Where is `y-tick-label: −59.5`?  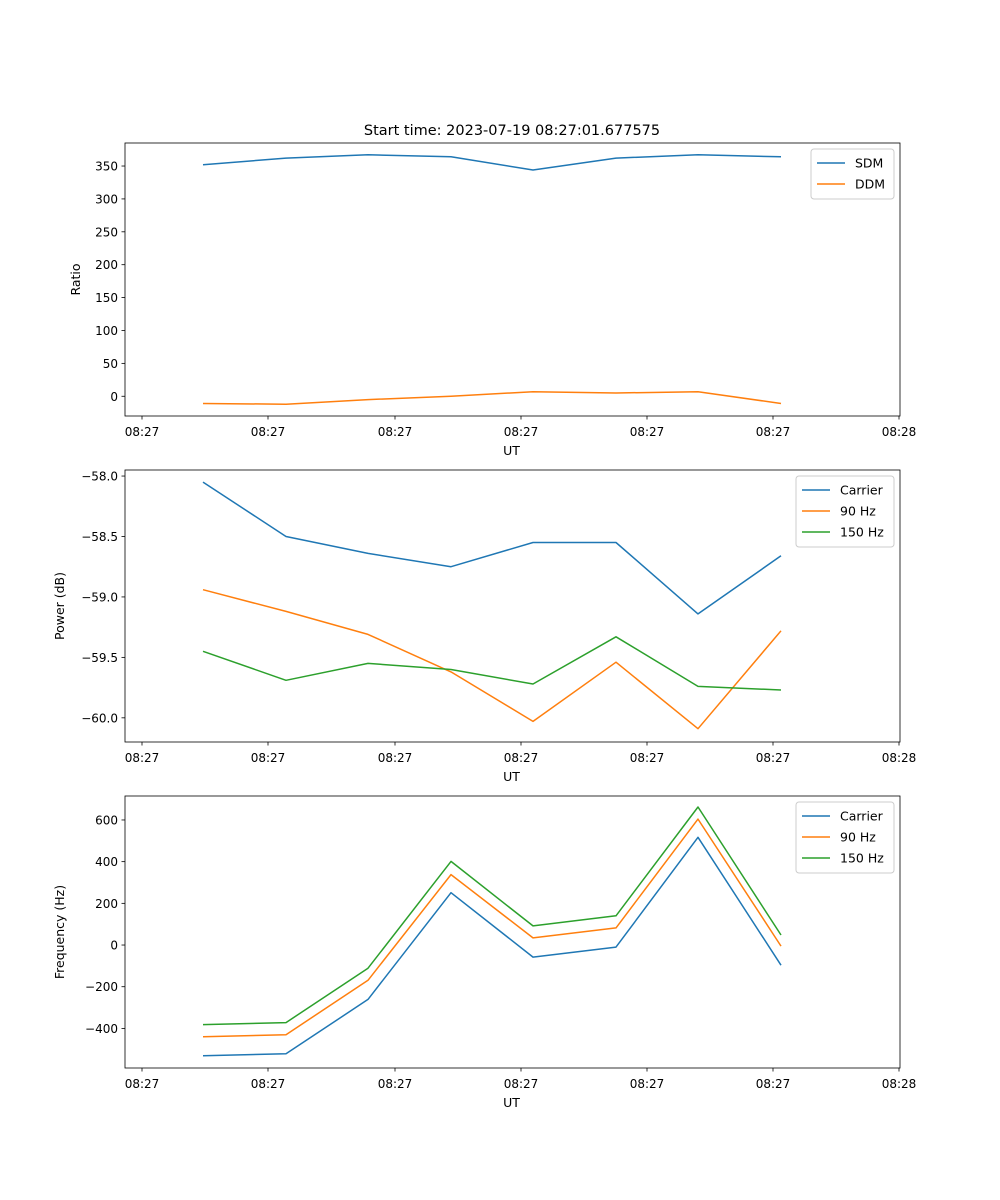
y-tick-label: −59.5 is located at coordinates (99, 658).